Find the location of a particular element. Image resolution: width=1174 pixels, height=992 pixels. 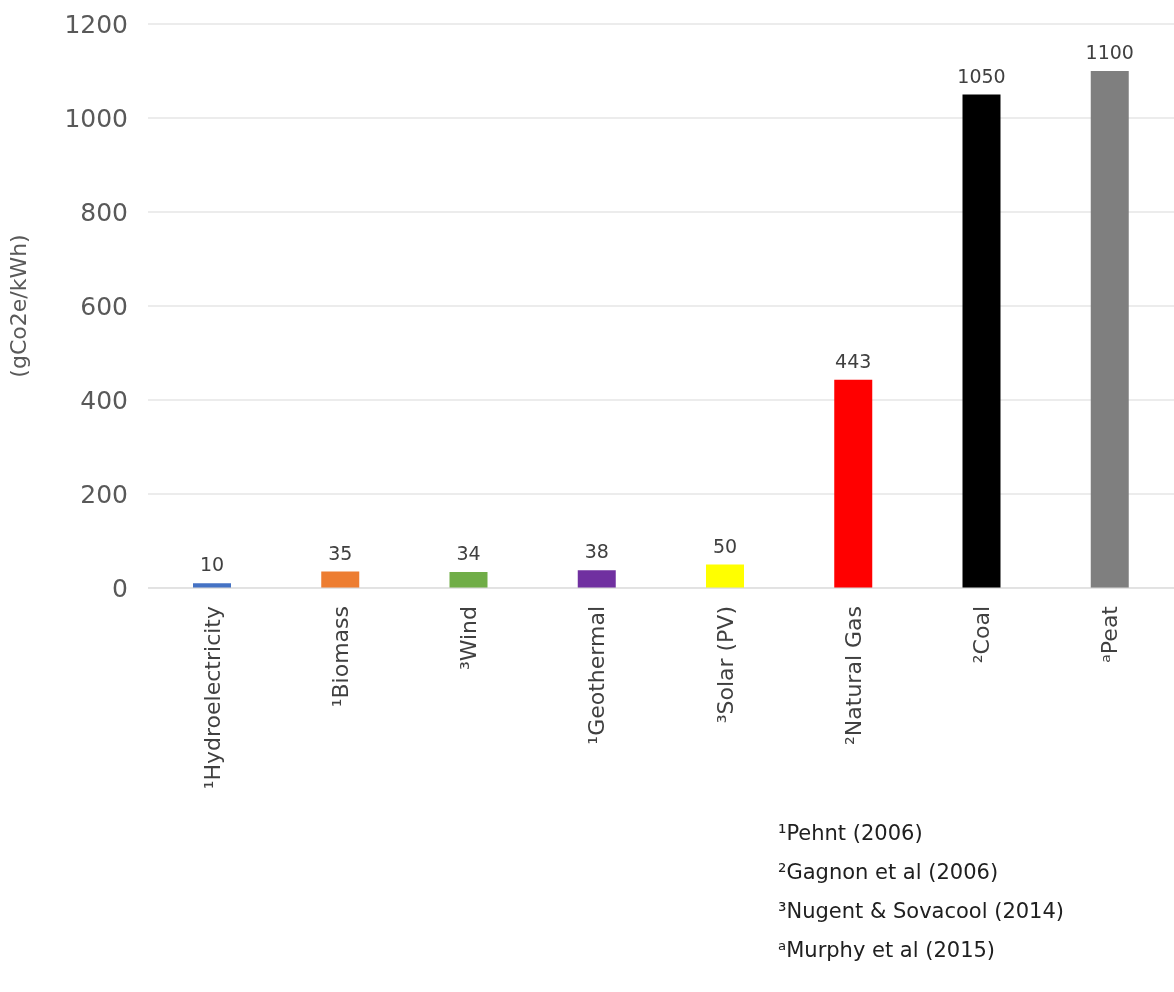

x-tick-label: ³Wind is located at coordinates (469, 638).